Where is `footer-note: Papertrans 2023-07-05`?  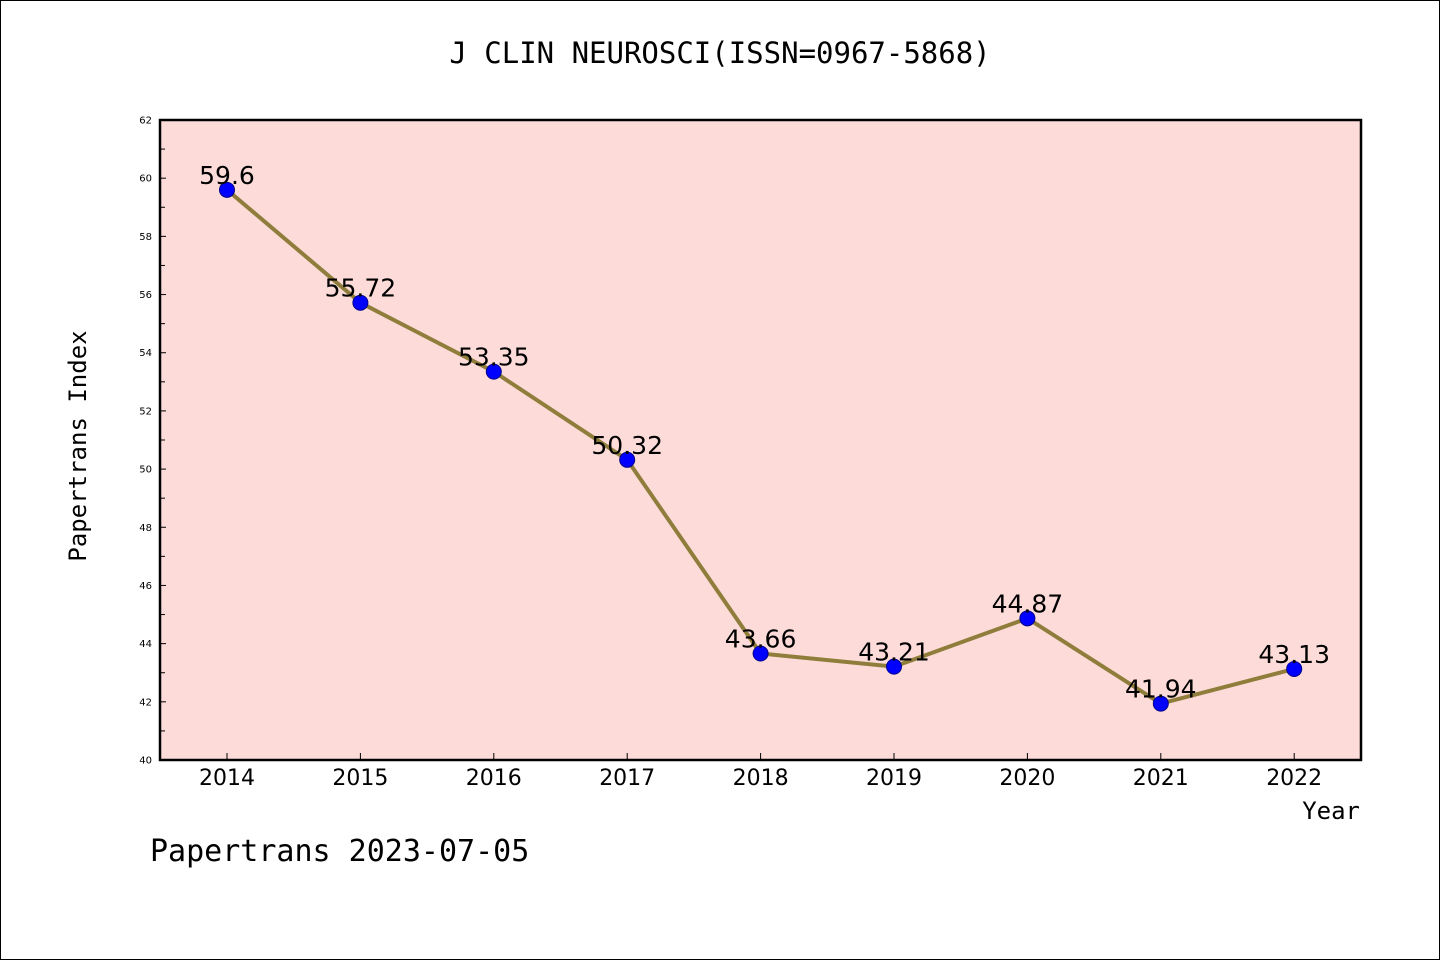
footer-note: Papertrans 2023-07-05 is located at coordinates (340, 851).